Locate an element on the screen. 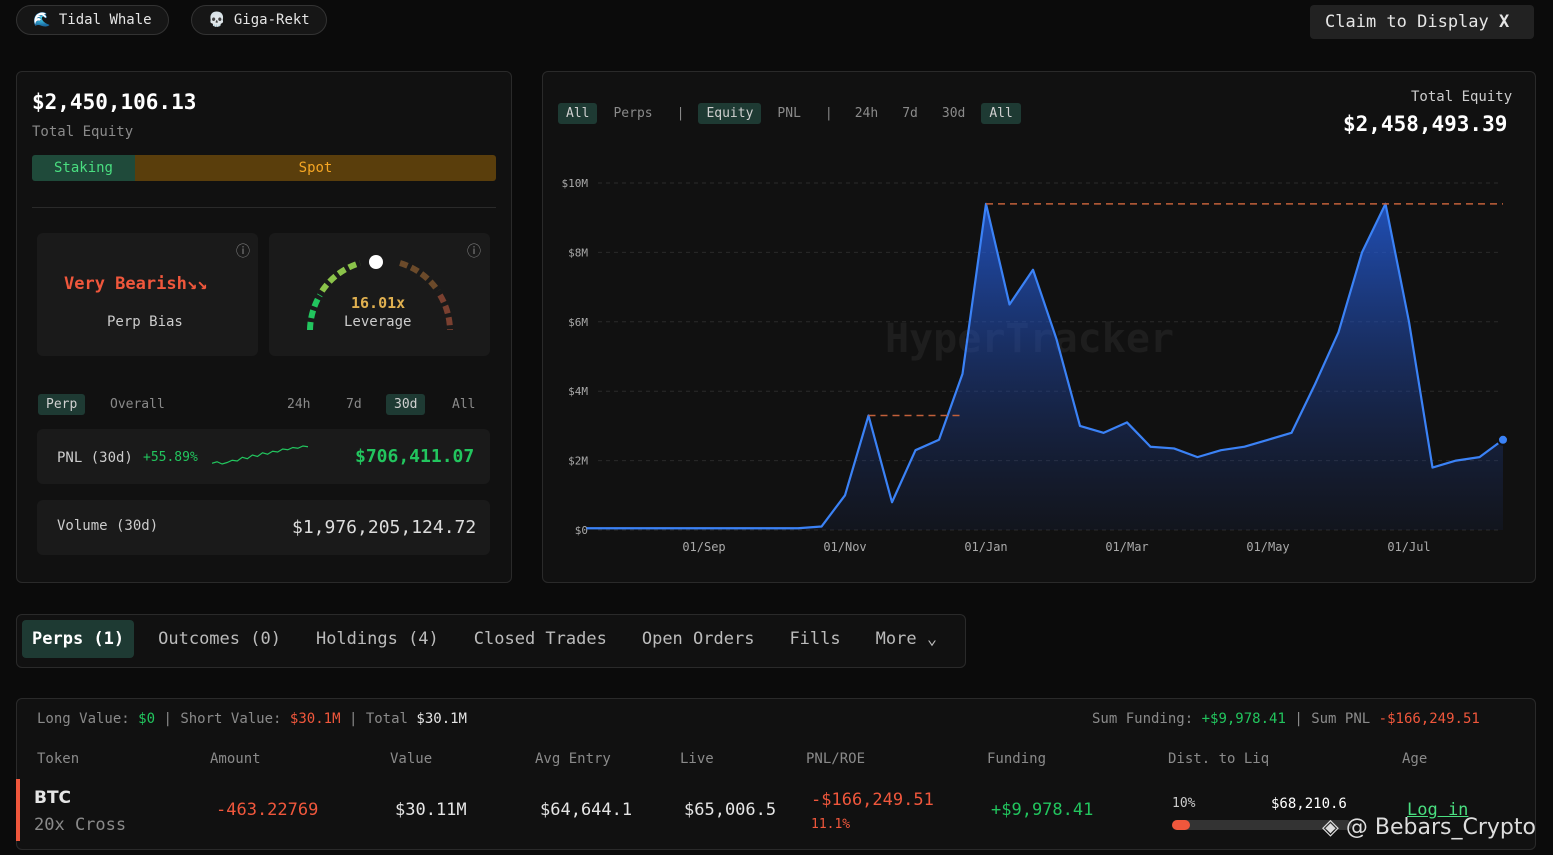  x-tick-label: 01/May is located at coordinates (1267, 547).